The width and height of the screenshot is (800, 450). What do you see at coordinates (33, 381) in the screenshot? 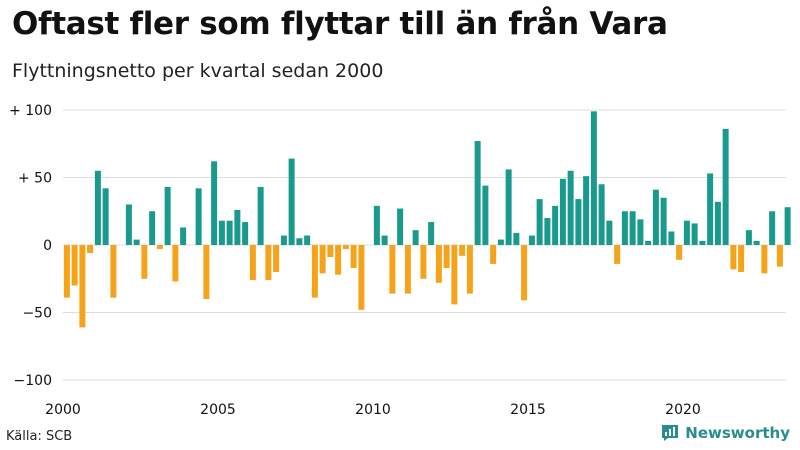
I see `y-tick-label: −100` at bounding box center [33, 381].